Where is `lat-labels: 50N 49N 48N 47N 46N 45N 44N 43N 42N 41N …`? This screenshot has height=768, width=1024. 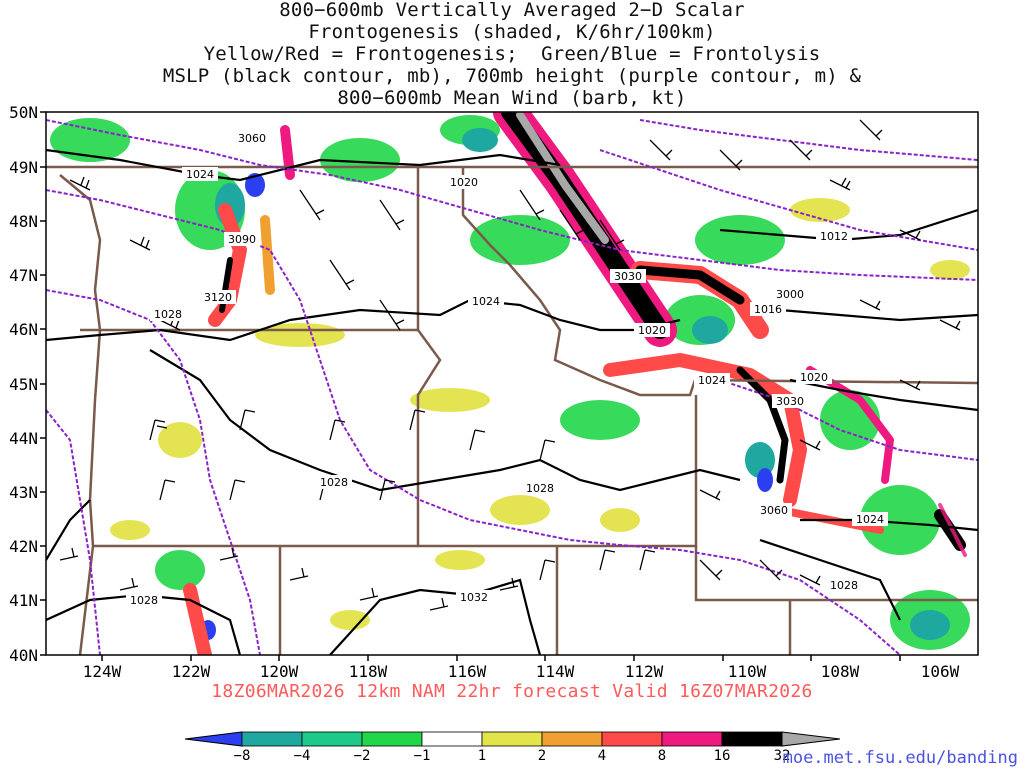 lat-labels: 50N 49N 48N 47N 46N 45N 44N 43N 42N 41N … is located at coordinates (23, 384).